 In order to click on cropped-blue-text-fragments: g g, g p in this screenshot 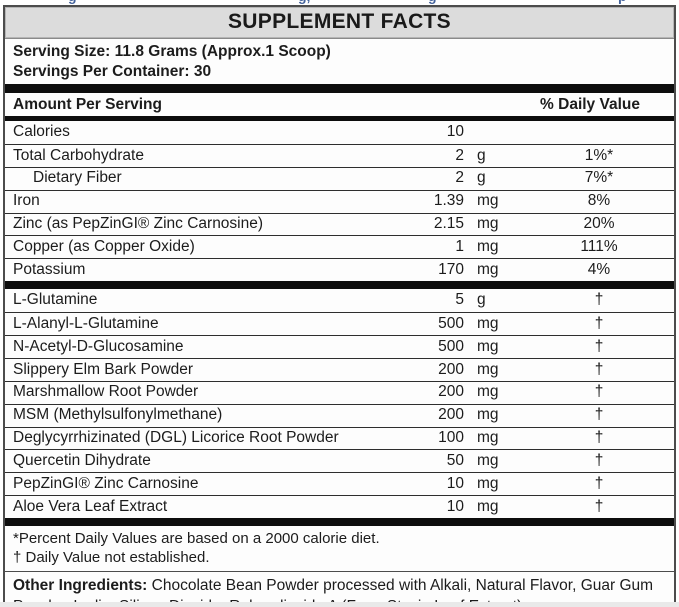, I will do `click(339, 2)`.